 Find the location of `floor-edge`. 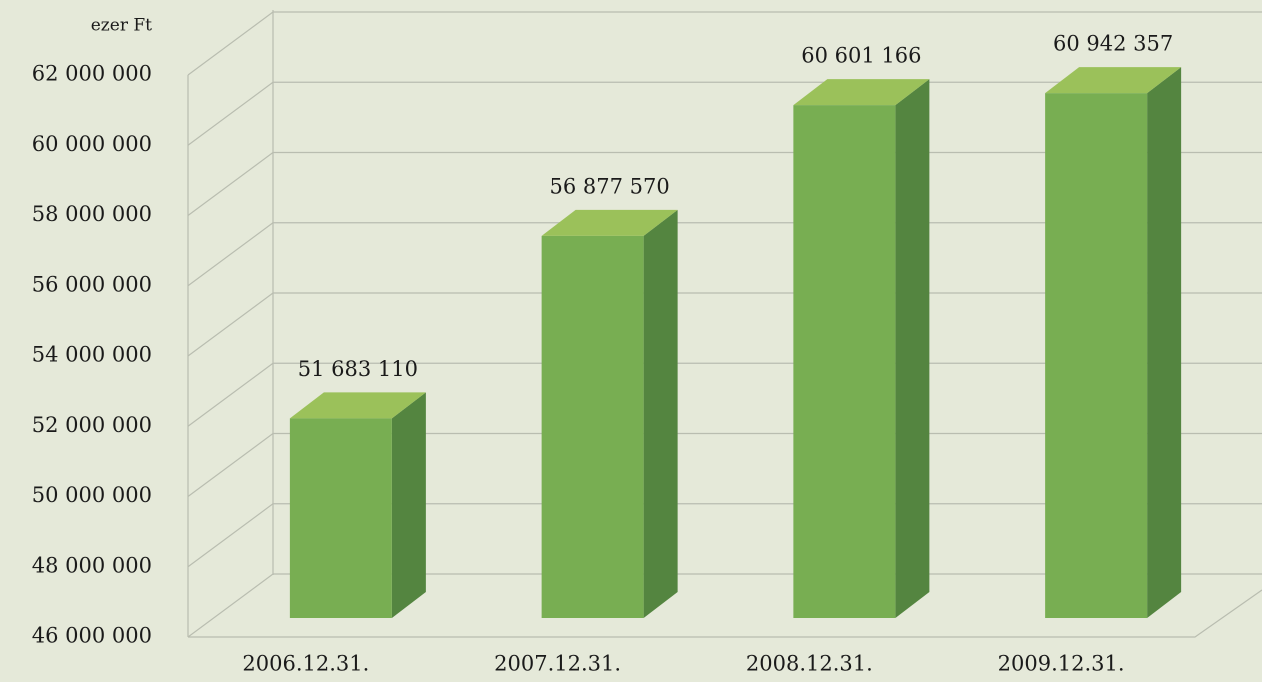

floor-edge is located at coordinates (725, 613).